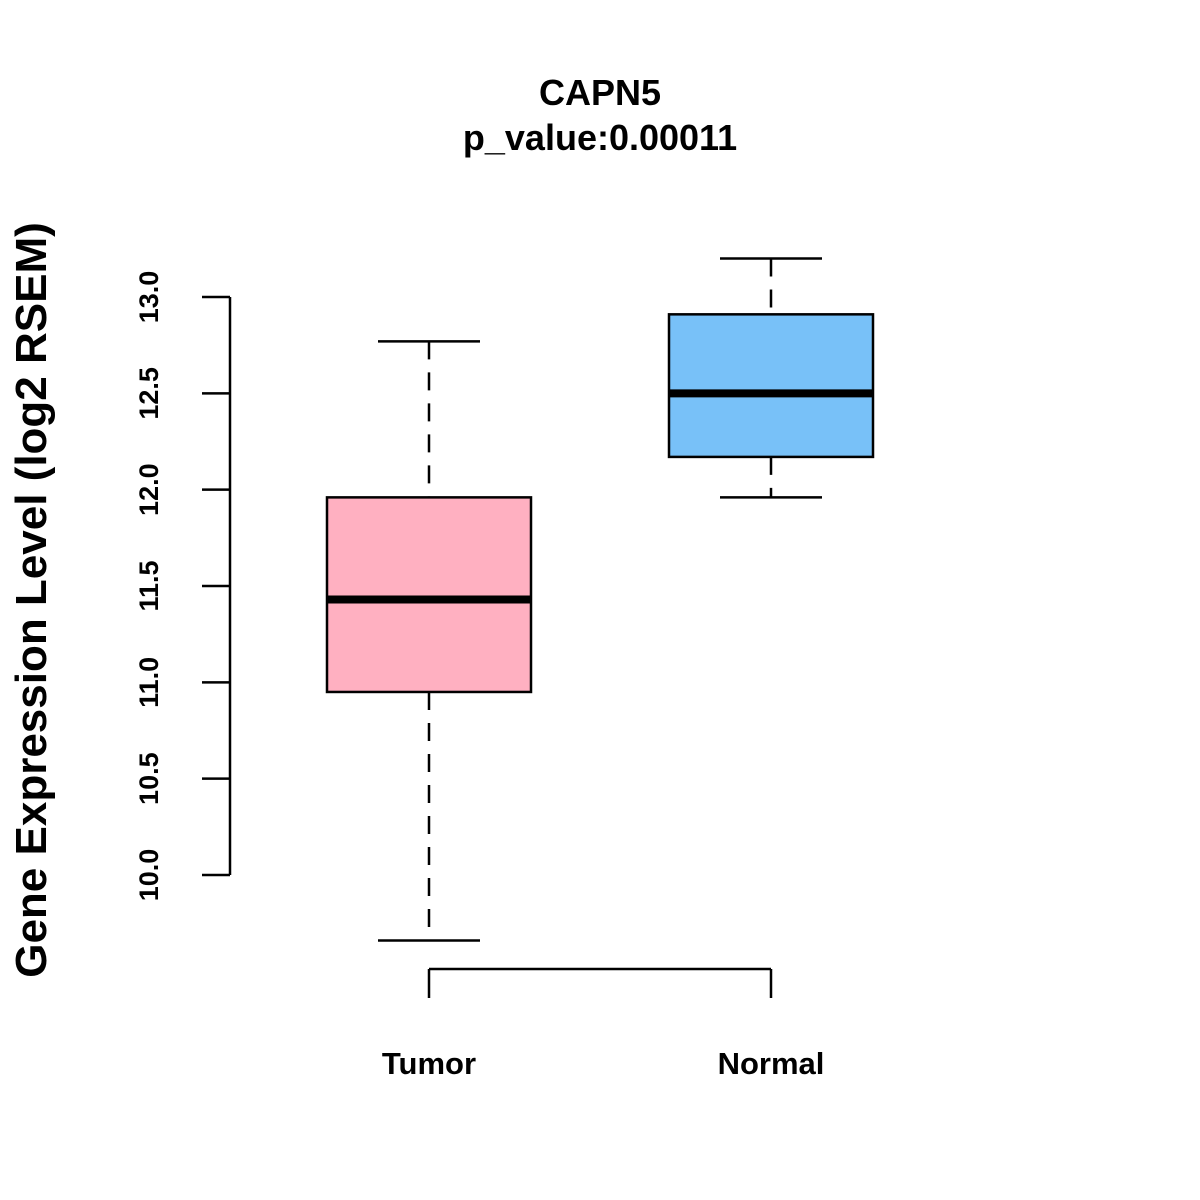 The width and height of the screenshot is (1200, 1200). I want to click on chart-title: CAPN5, so click(600, 92).